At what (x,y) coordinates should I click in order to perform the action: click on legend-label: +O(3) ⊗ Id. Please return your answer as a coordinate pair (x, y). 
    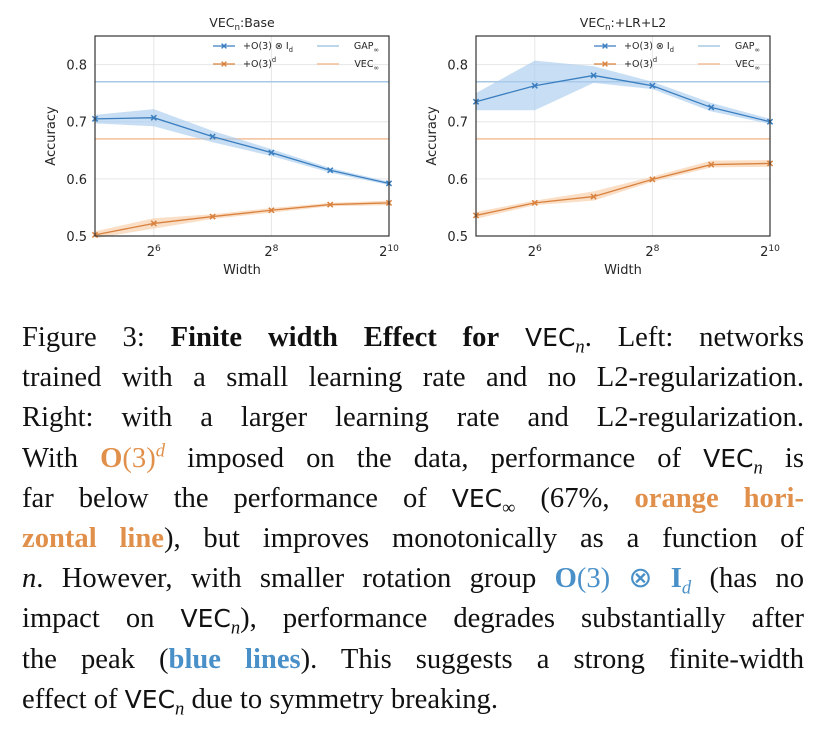
    Looking at the image, I should click on (268, 47).